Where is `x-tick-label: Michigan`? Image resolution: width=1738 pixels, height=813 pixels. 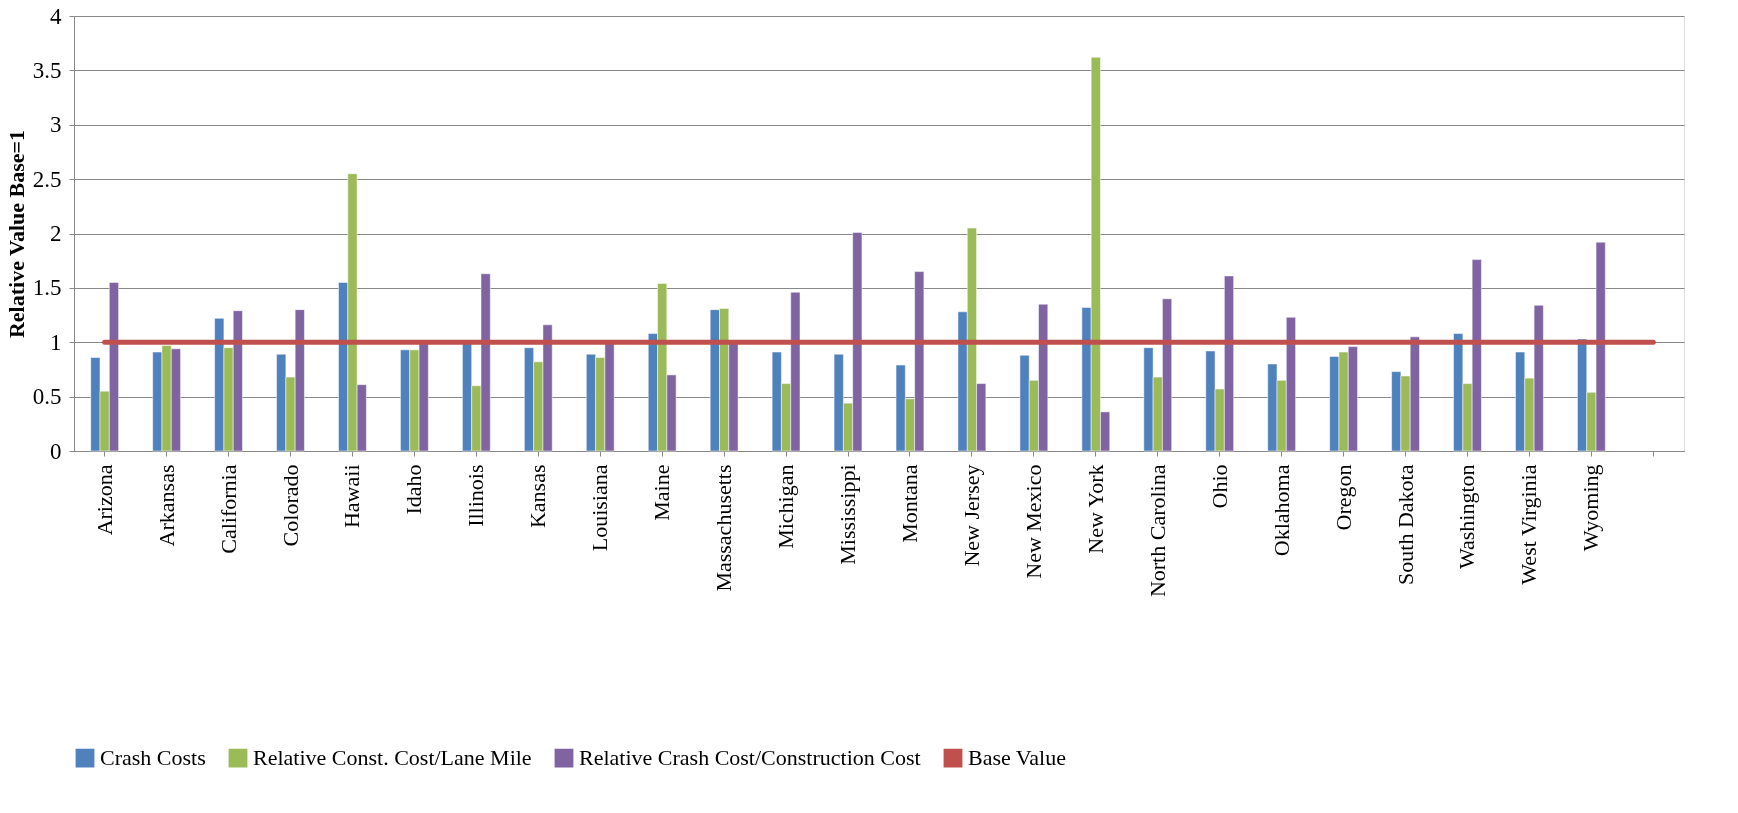 x-tick-label: Michigan is located at coordinates (786, 506).